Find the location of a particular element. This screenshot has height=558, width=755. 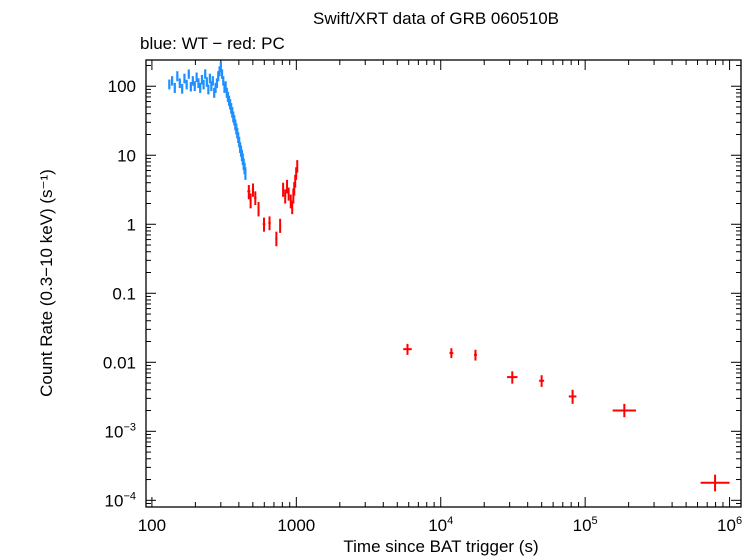

x-tick-label: 10⁴ is located at coordinates (440, 525).